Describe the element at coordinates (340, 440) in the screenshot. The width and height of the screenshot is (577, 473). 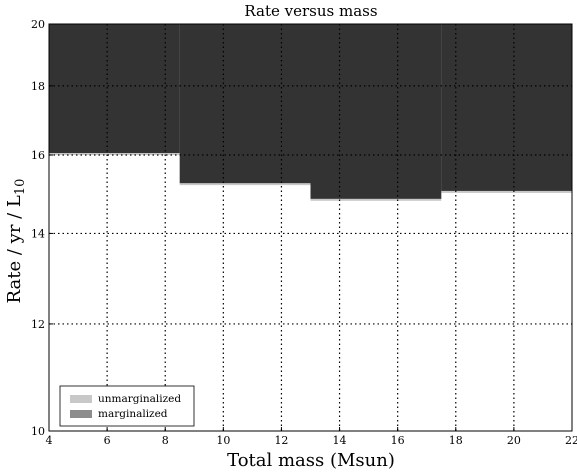
I see `x-tick-label-14: 14` at that location.